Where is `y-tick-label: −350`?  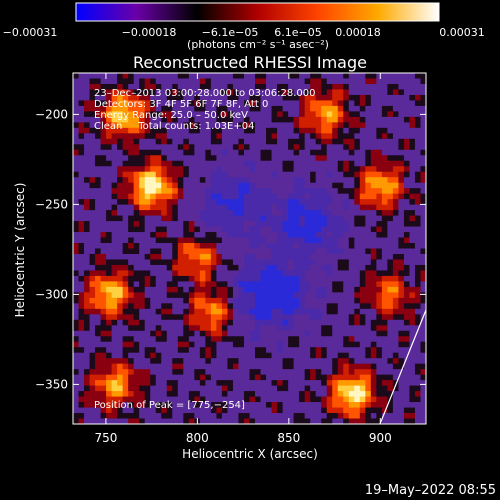
y-tick-label: −350 is located at coordinates (51, 384).